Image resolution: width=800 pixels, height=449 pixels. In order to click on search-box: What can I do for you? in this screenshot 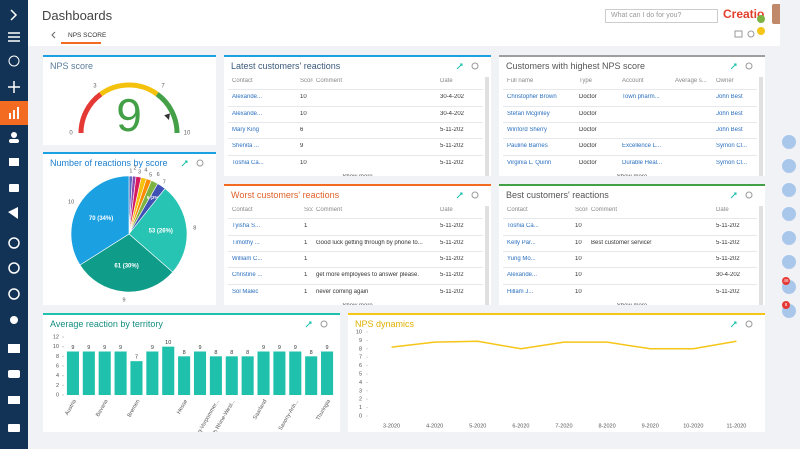, I will do `click(661, 16)`.